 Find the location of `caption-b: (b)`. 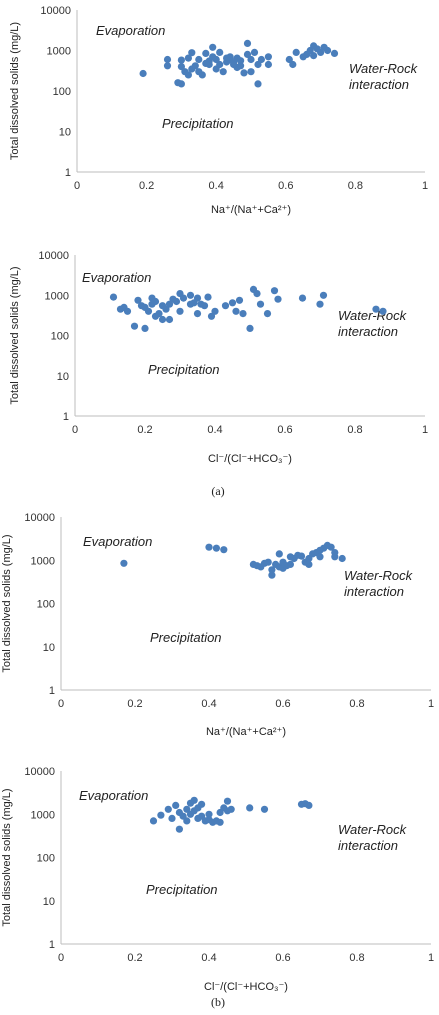

caption-b: (b) is located at coordinates (218, 1002).